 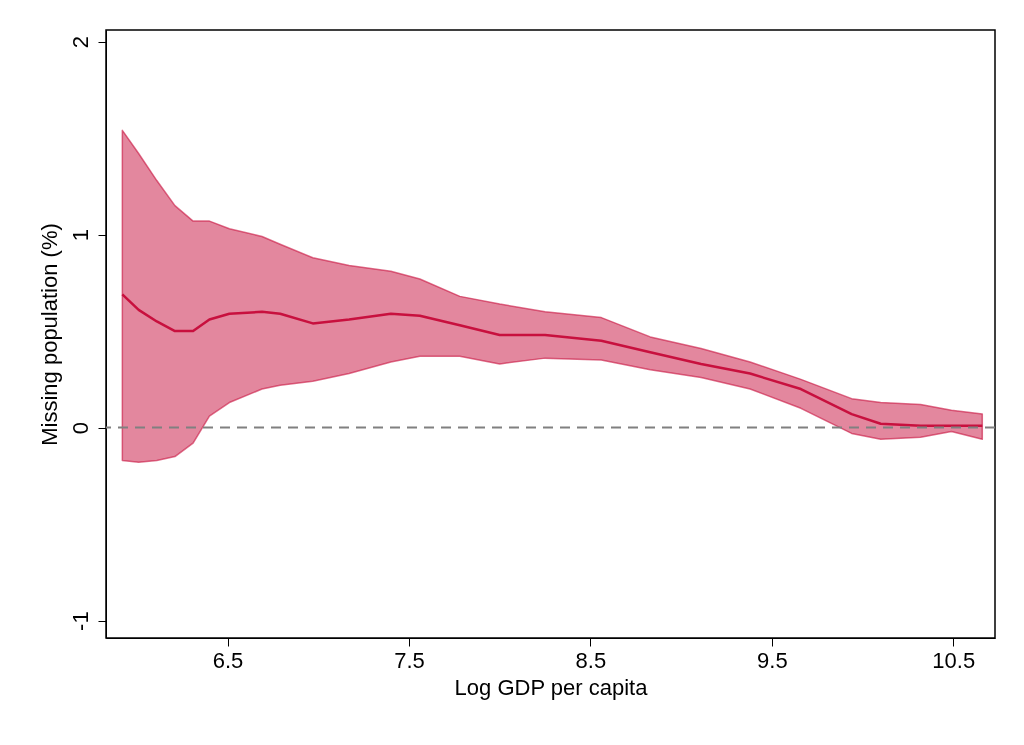 I want to click on x-tick-label: 7.5, so click(x=409, y=660).